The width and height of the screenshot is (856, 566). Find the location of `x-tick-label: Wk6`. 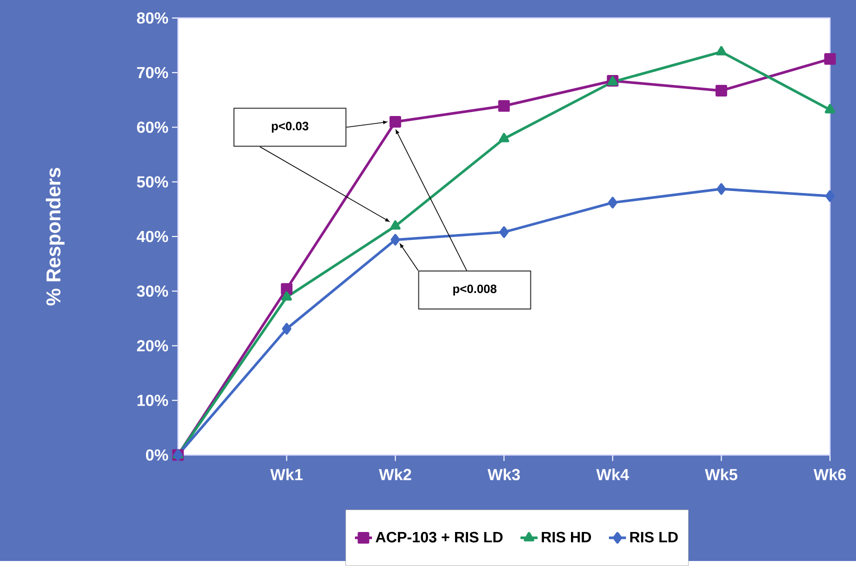

x-tick-label: Wk6 is located at coordinates (830, 474).